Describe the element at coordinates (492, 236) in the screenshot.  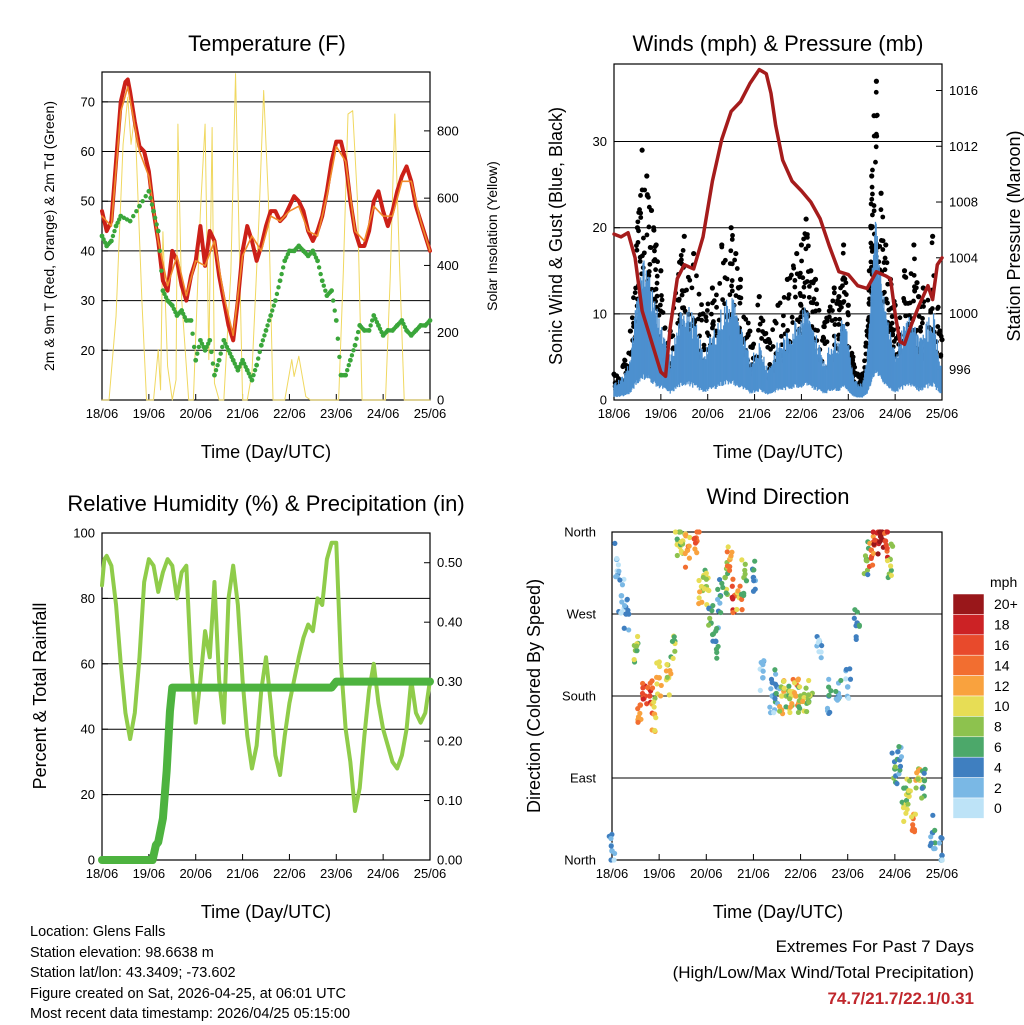
I see `temperature-ylabel-right: Solar Insolation (Yellow)` at that location.